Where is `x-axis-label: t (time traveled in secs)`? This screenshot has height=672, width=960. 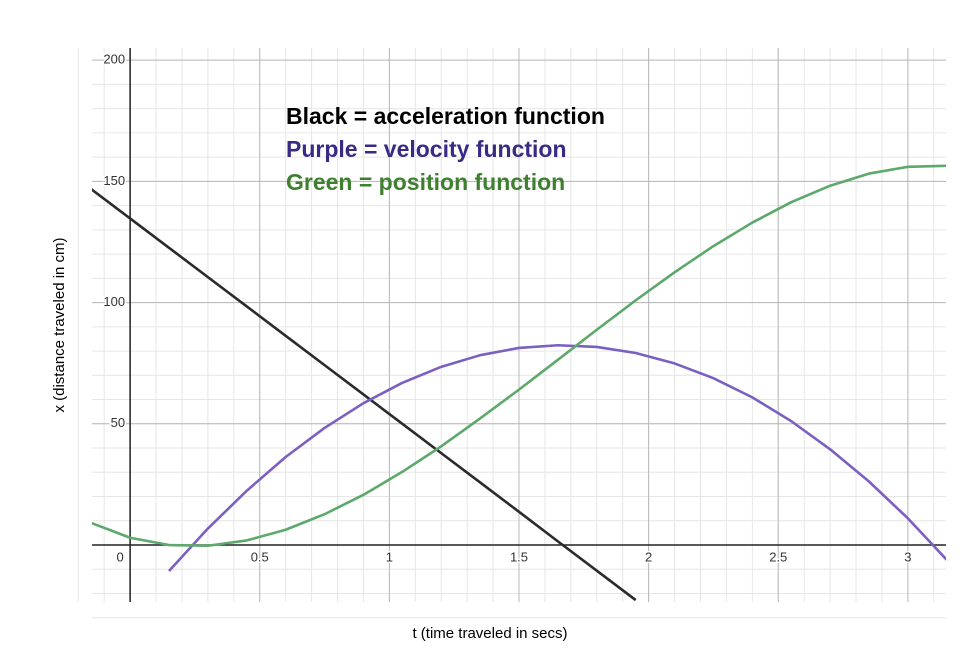
x-axis-label: t (time traveled in secs) is located at coordinates (489, 633).